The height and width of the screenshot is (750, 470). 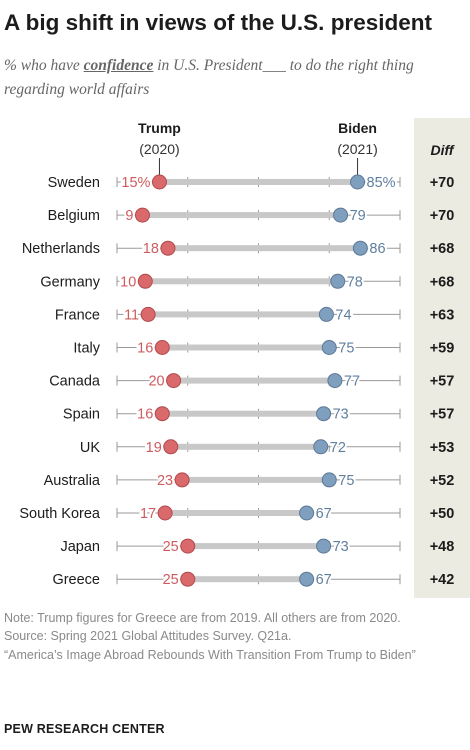 I want to click on country-label: Belgium, so click(x=74, y=216).